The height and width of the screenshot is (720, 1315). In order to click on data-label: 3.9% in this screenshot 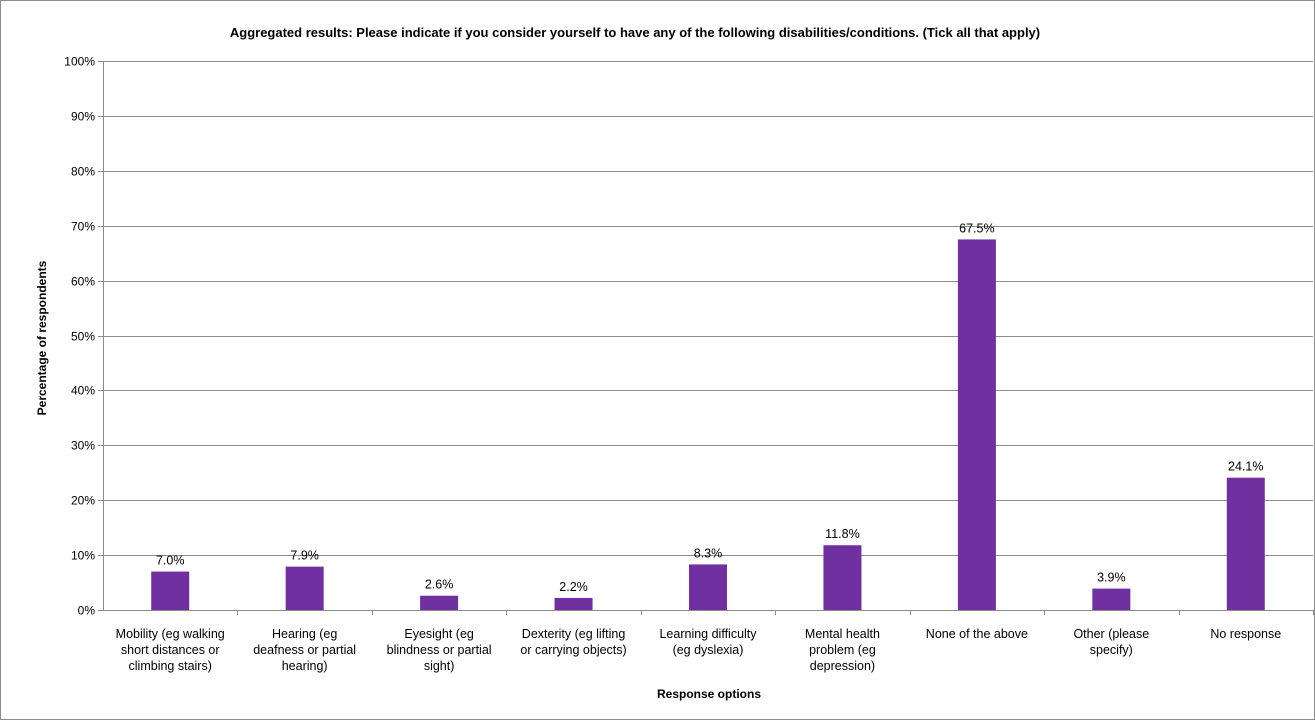, I will do `click(1111, 578)`.